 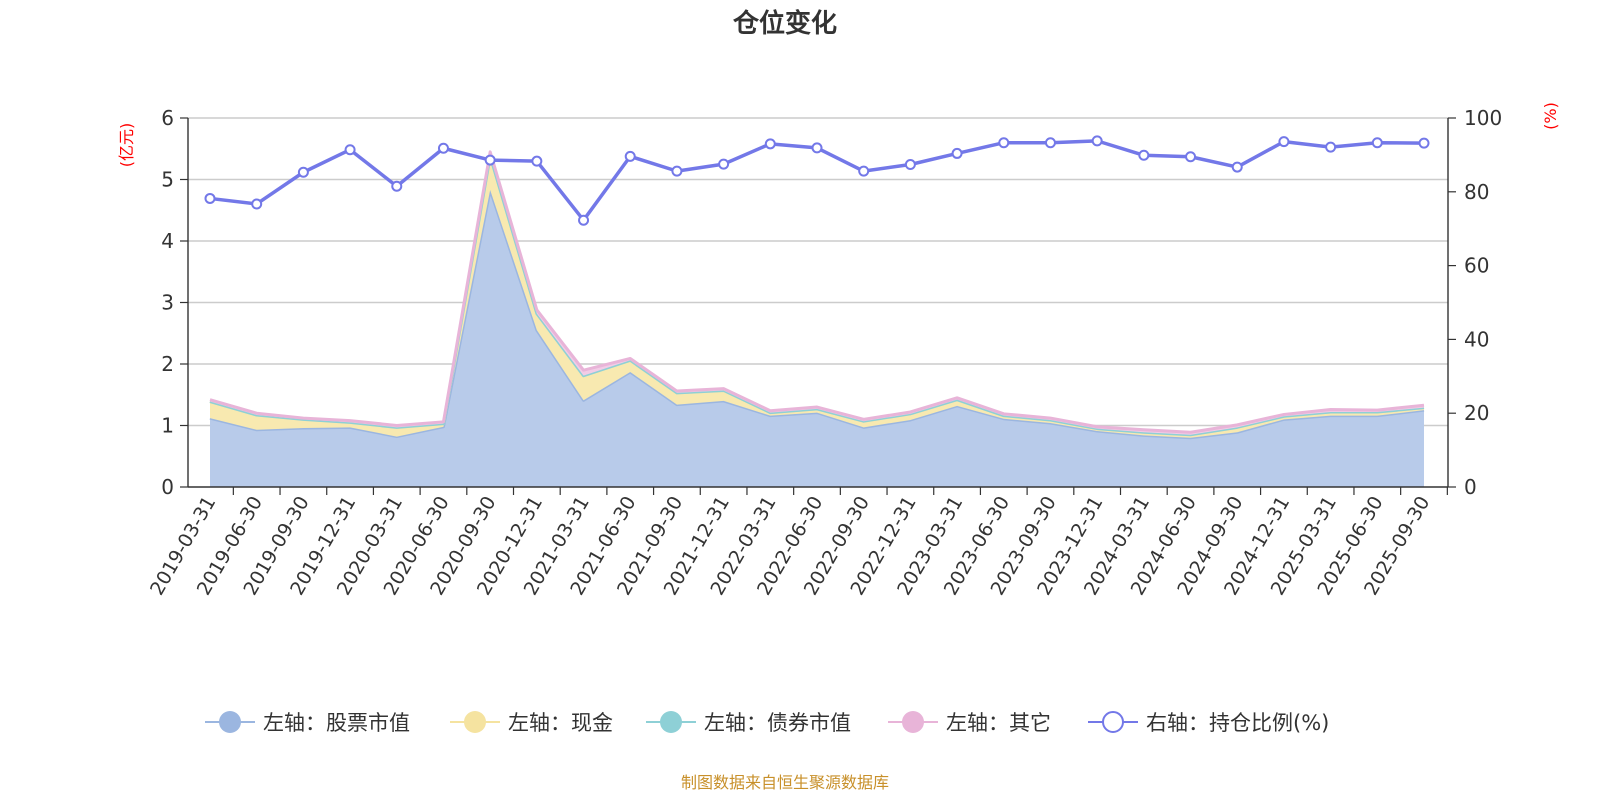 What do you see at coordinates (1476, 192) in the screenshot?
I see `right-tick-label: 80` at bounding box center [1476, 192].